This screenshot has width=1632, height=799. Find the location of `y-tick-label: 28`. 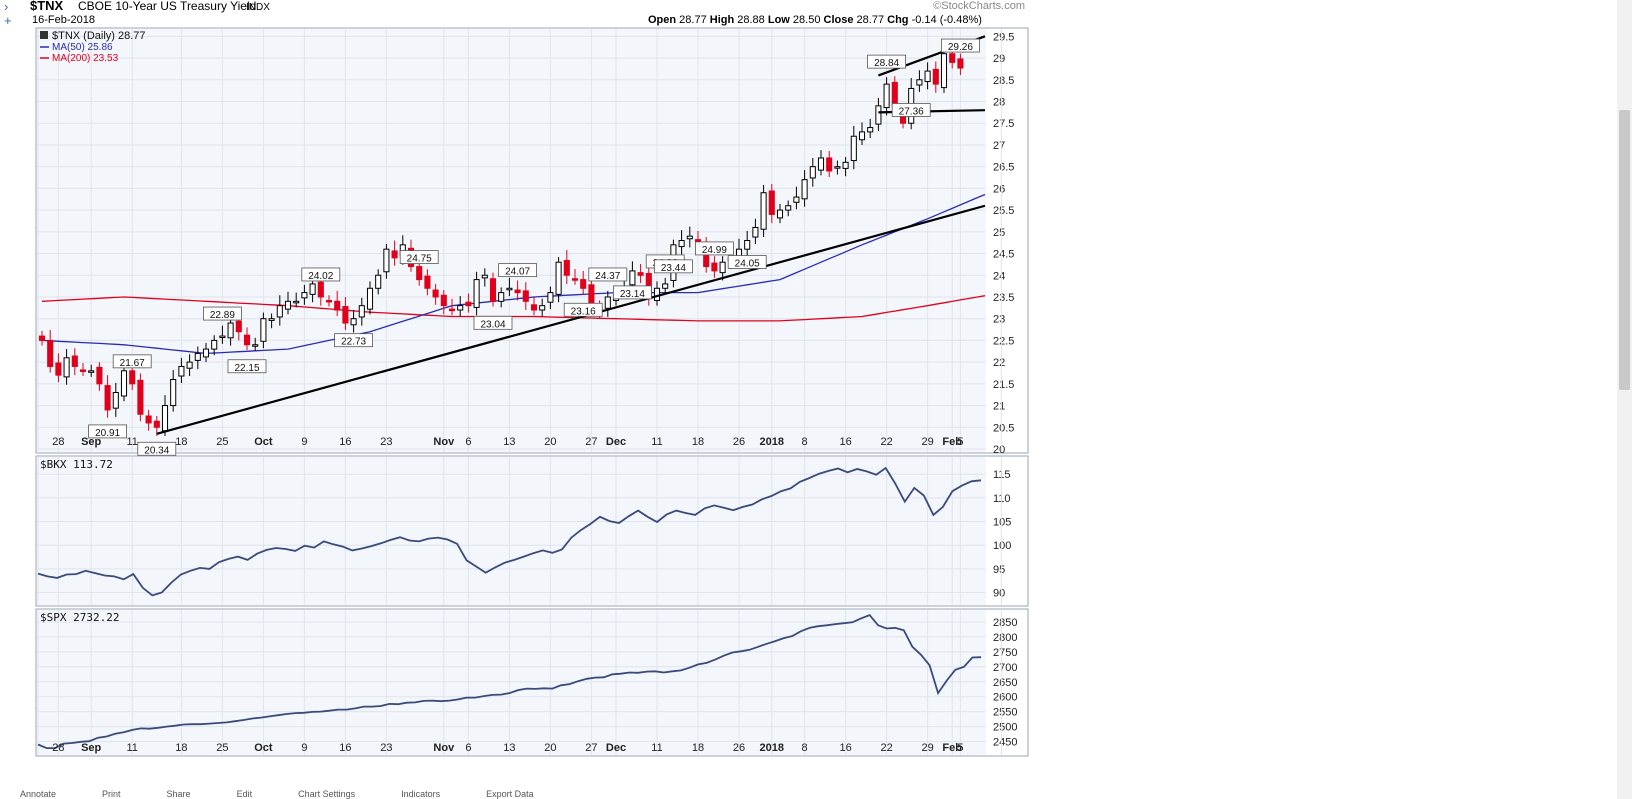

y-tick-label: 28 is located at coordinates (999, 103).